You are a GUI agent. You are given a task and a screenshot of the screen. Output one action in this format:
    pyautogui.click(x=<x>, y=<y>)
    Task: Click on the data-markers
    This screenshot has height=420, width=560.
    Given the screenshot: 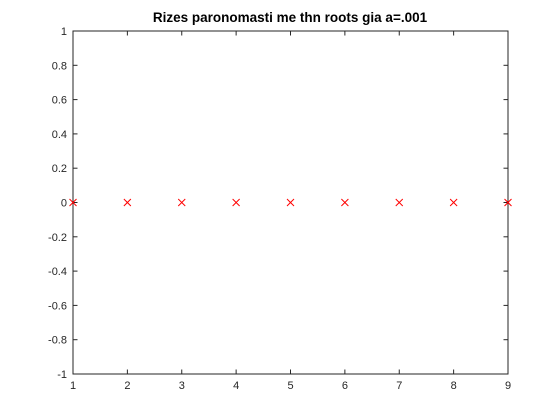 What is the action you would take?
    pyautogui.click(x=290, y=202)
    